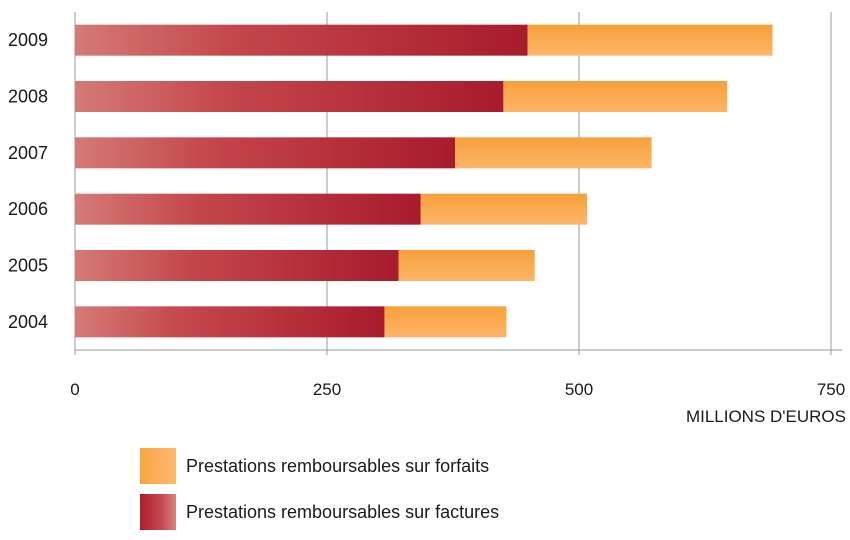 Image resolution: width=850 pixels, height=540 pixels. What do you see at coordinates (28, 209) in the screenshot?
I see `category-label-2006: 2006` at bounding box center [28, 209].